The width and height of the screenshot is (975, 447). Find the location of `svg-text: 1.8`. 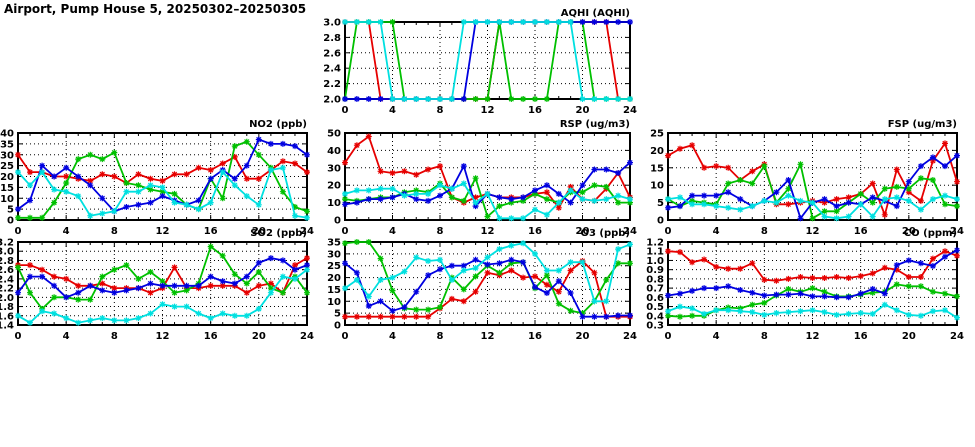

svg-text: 1.8 is located at coordinates (7, 307).